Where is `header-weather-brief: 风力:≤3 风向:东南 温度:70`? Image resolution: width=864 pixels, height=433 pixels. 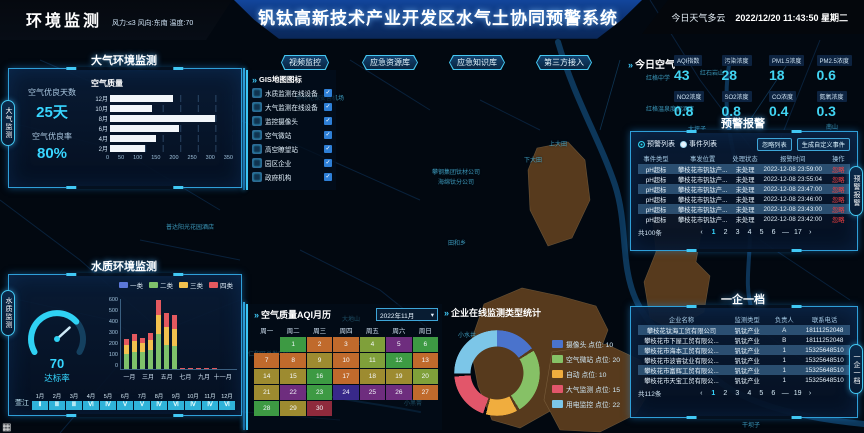 header-weather-brief: 风力:≤3 风向:东南 温度:70 is located at coordinates (153, 23).